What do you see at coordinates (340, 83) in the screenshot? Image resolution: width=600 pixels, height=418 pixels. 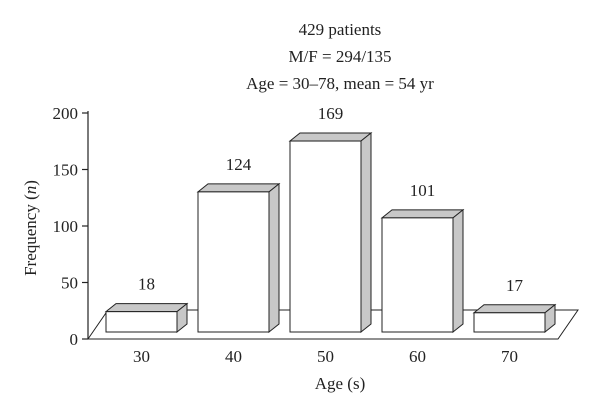 I see `title-line-age-range: Age = 30–78, mean = 54 yr` at bounding box center [340, 83].